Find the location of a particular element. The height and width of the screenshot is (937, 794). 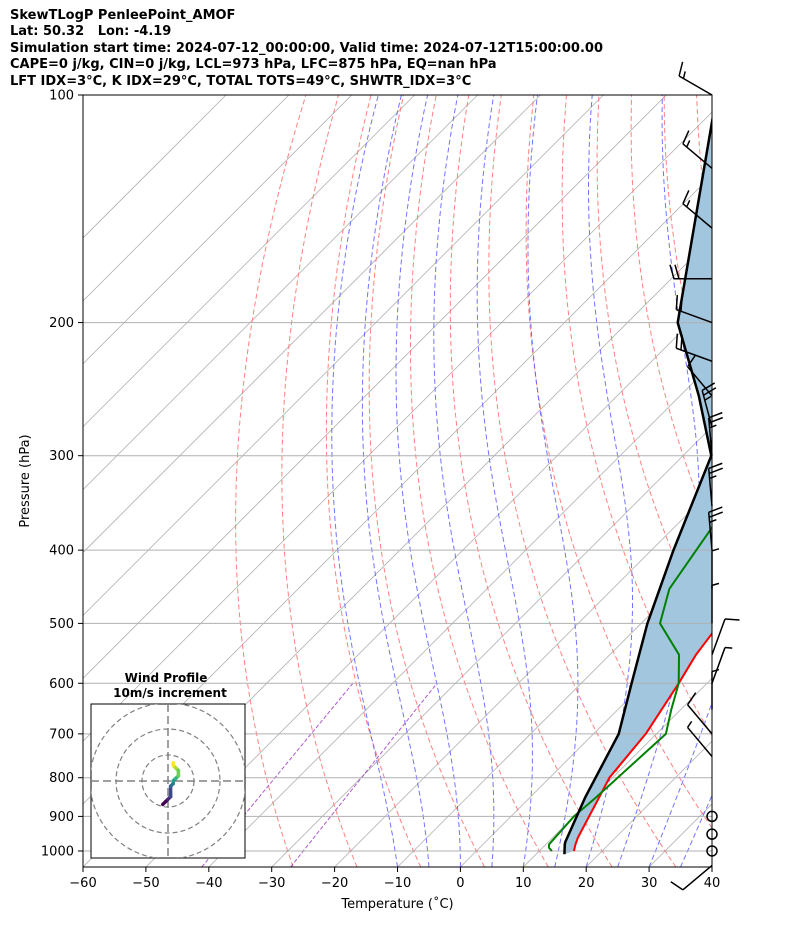

dewpoint-profile-line is located at coordinates (629, 688).